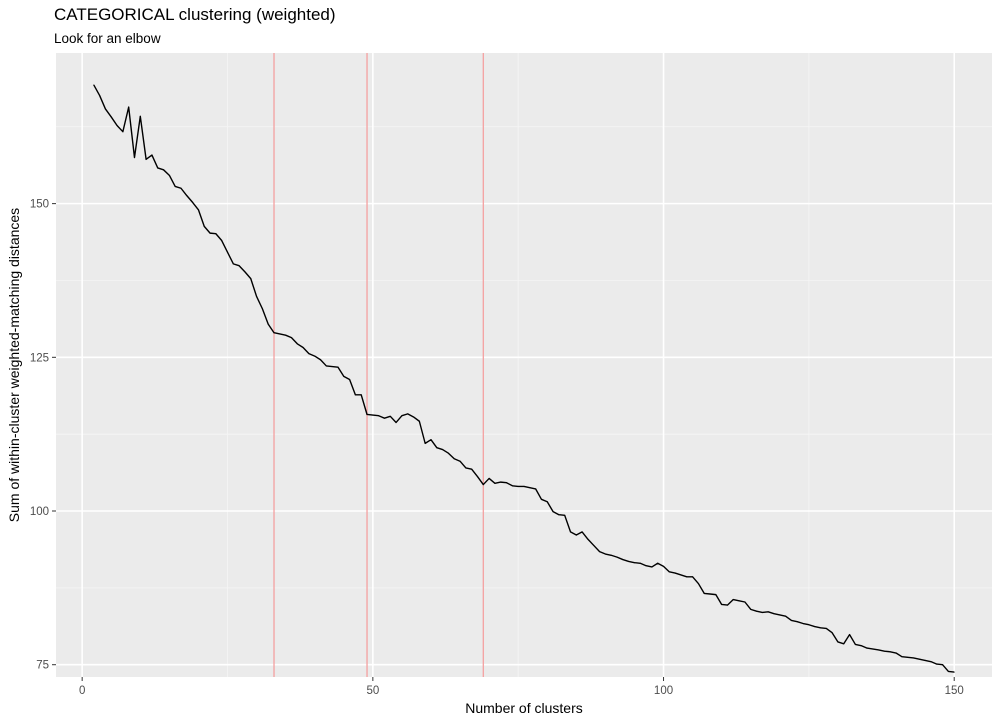 This screenshot has height=724, width=1000. I want to click on x-tick-label: 50, so click(372, 691).